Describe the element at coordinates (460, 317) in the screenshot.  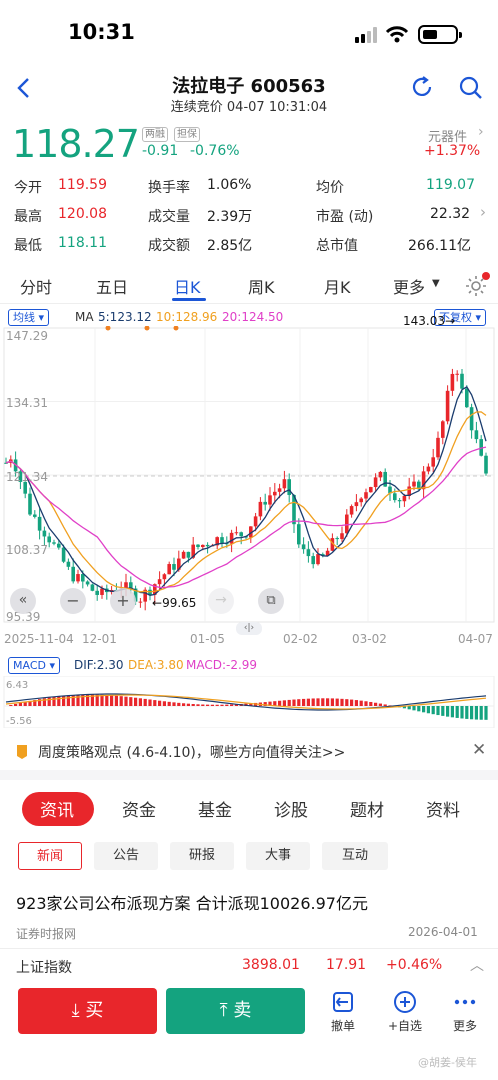
I see `adjust-selector: 不复权 ▾` at that location.